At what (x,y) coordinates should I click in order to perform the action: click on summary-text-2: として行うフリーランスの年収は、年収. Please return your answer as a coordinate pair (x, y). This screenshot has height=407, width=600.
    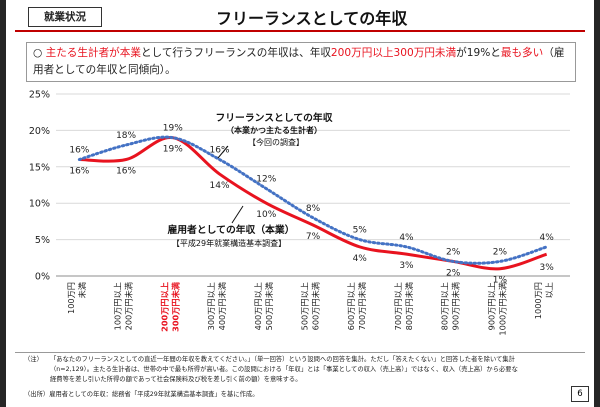
    Looking at the image, I should click on (235, 53).